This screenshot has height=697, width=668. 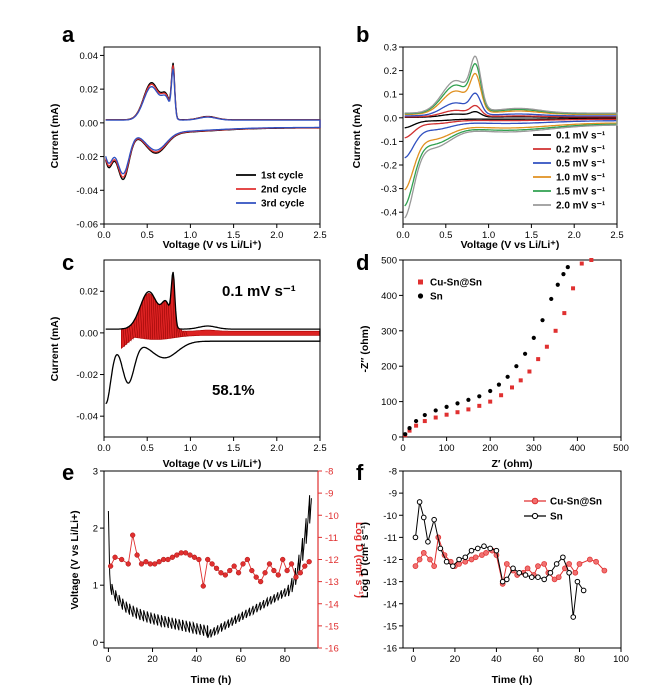 I want to click on panel-d-x-ticks: 0 100 200 300 400 500, so click(x=514, y=445).